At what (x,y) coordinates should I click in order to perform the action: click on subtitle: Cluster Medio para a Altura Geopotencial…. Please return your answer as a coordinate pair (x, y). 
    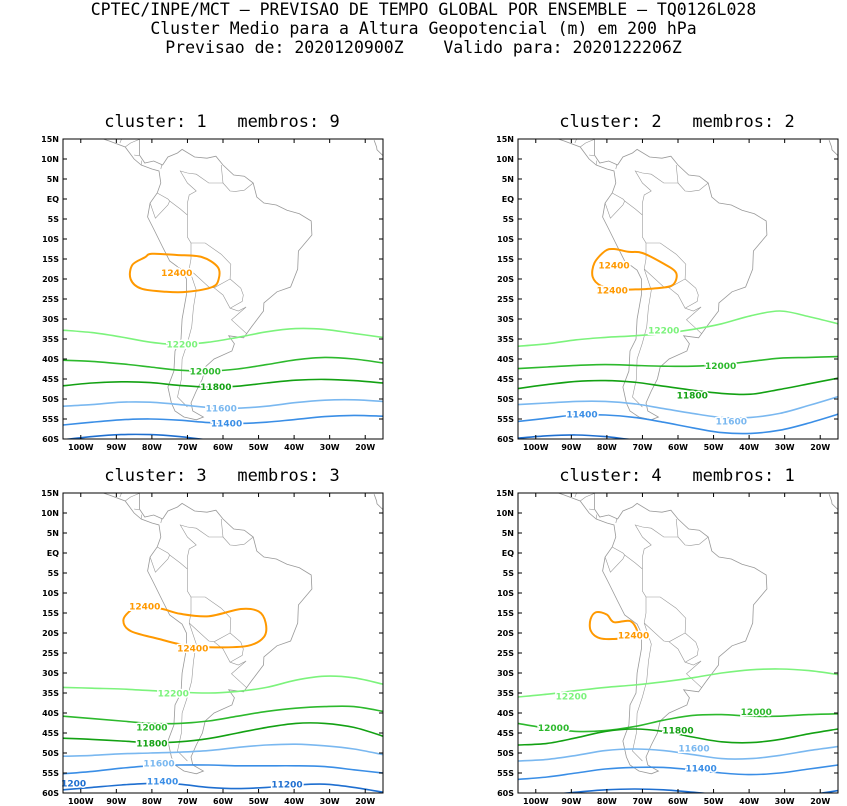
    Looking at the image, I should click on (423, 28).